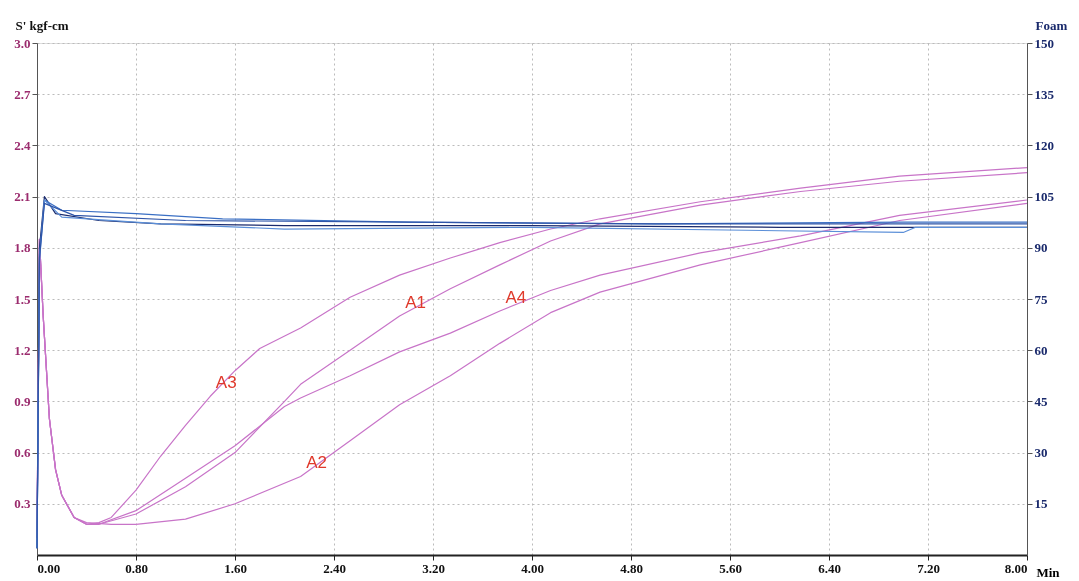 This screenshot has width=1079, height=581. Describe the element at coordinates (22, 197) in the screenshot. I see `y-tick-label: 2.1` at that location.